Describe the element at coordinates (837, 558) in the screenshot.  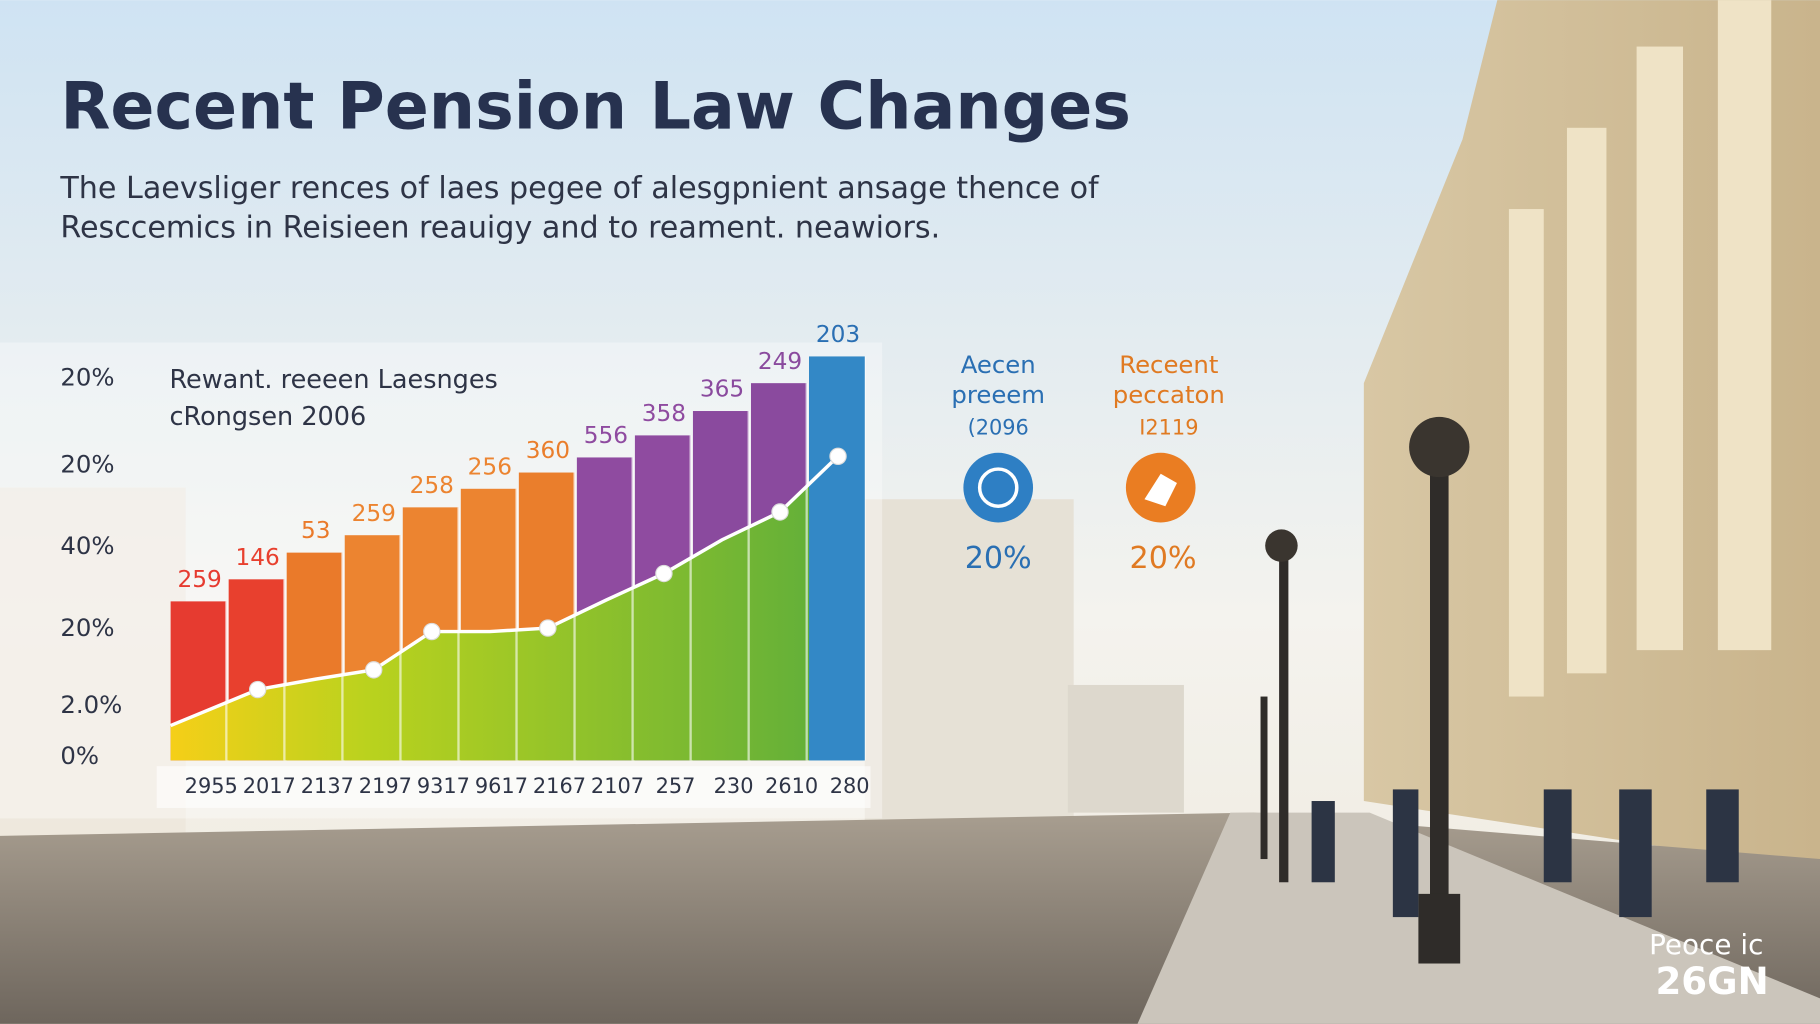
I see `bar` at that location.